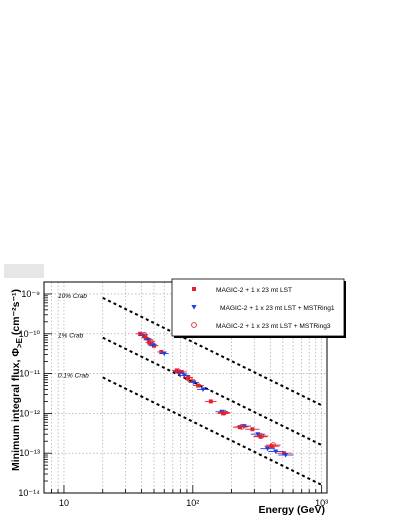  What do you see at coordinates (19, 342) in the screenshot?
I see `y-axis-label-sub: >E` at bounding box center [19, 342].